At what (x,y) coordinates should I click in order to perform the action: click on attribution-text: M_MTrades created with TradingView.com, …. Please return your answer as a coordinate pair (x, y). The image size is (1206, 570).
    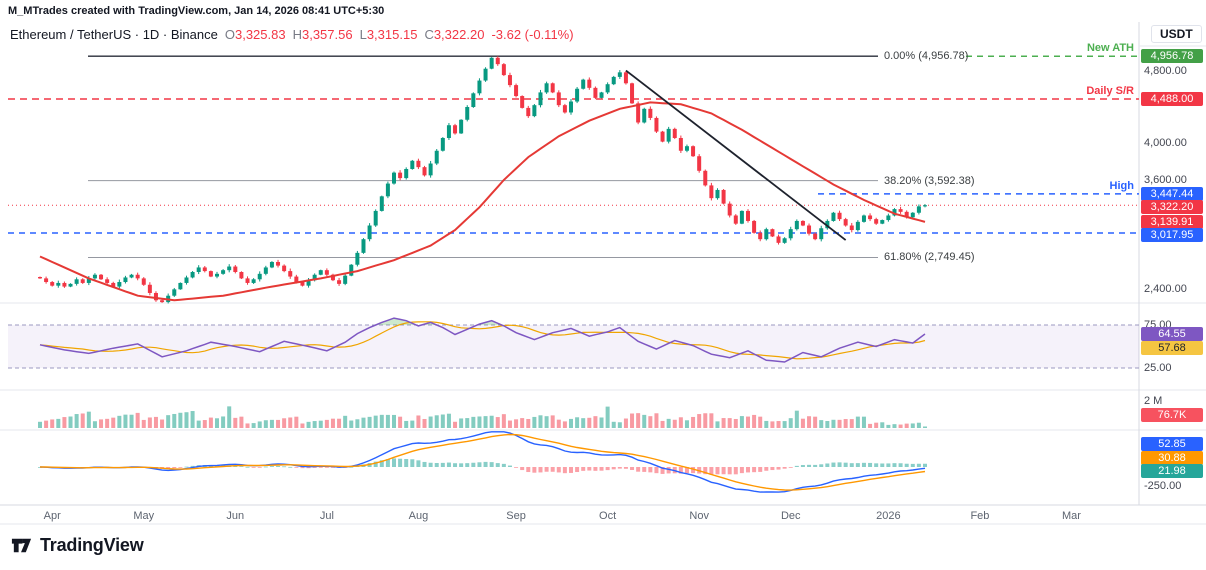
    Looking at the image, I should click on (196, 11).